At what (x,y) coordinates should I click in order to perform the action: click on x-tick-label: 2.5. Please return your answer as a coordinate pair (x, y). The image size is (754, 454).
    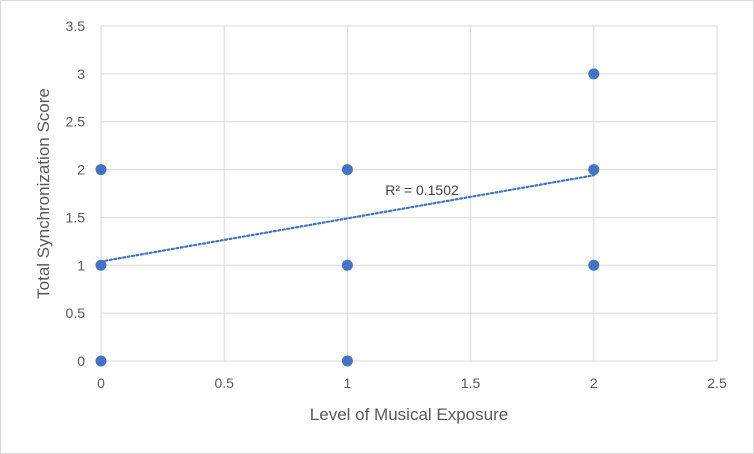
    Looking at the image, I should click on (717, 383).